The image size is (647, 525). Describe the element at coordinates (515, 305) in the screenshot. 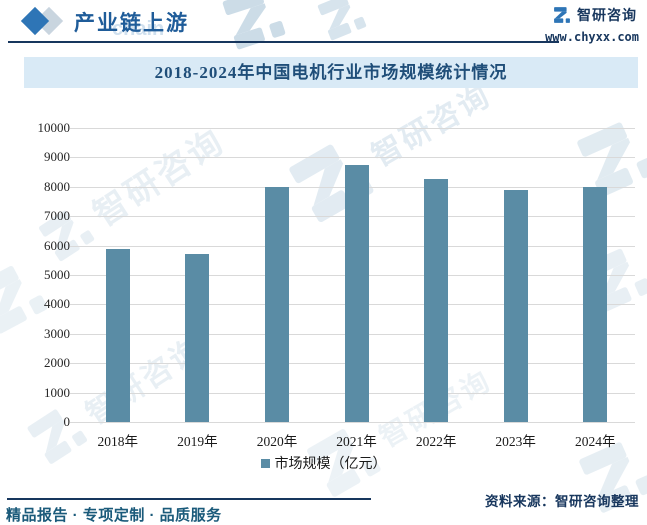

I see `bar-2023年` at that location.